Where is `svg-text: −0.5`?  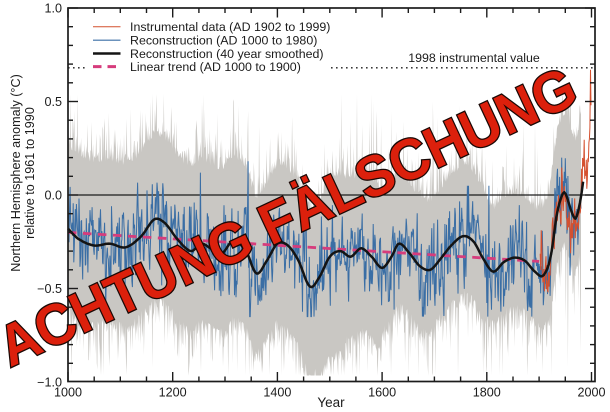 svg-text: −0.5 is located at coordinates (49, 289).